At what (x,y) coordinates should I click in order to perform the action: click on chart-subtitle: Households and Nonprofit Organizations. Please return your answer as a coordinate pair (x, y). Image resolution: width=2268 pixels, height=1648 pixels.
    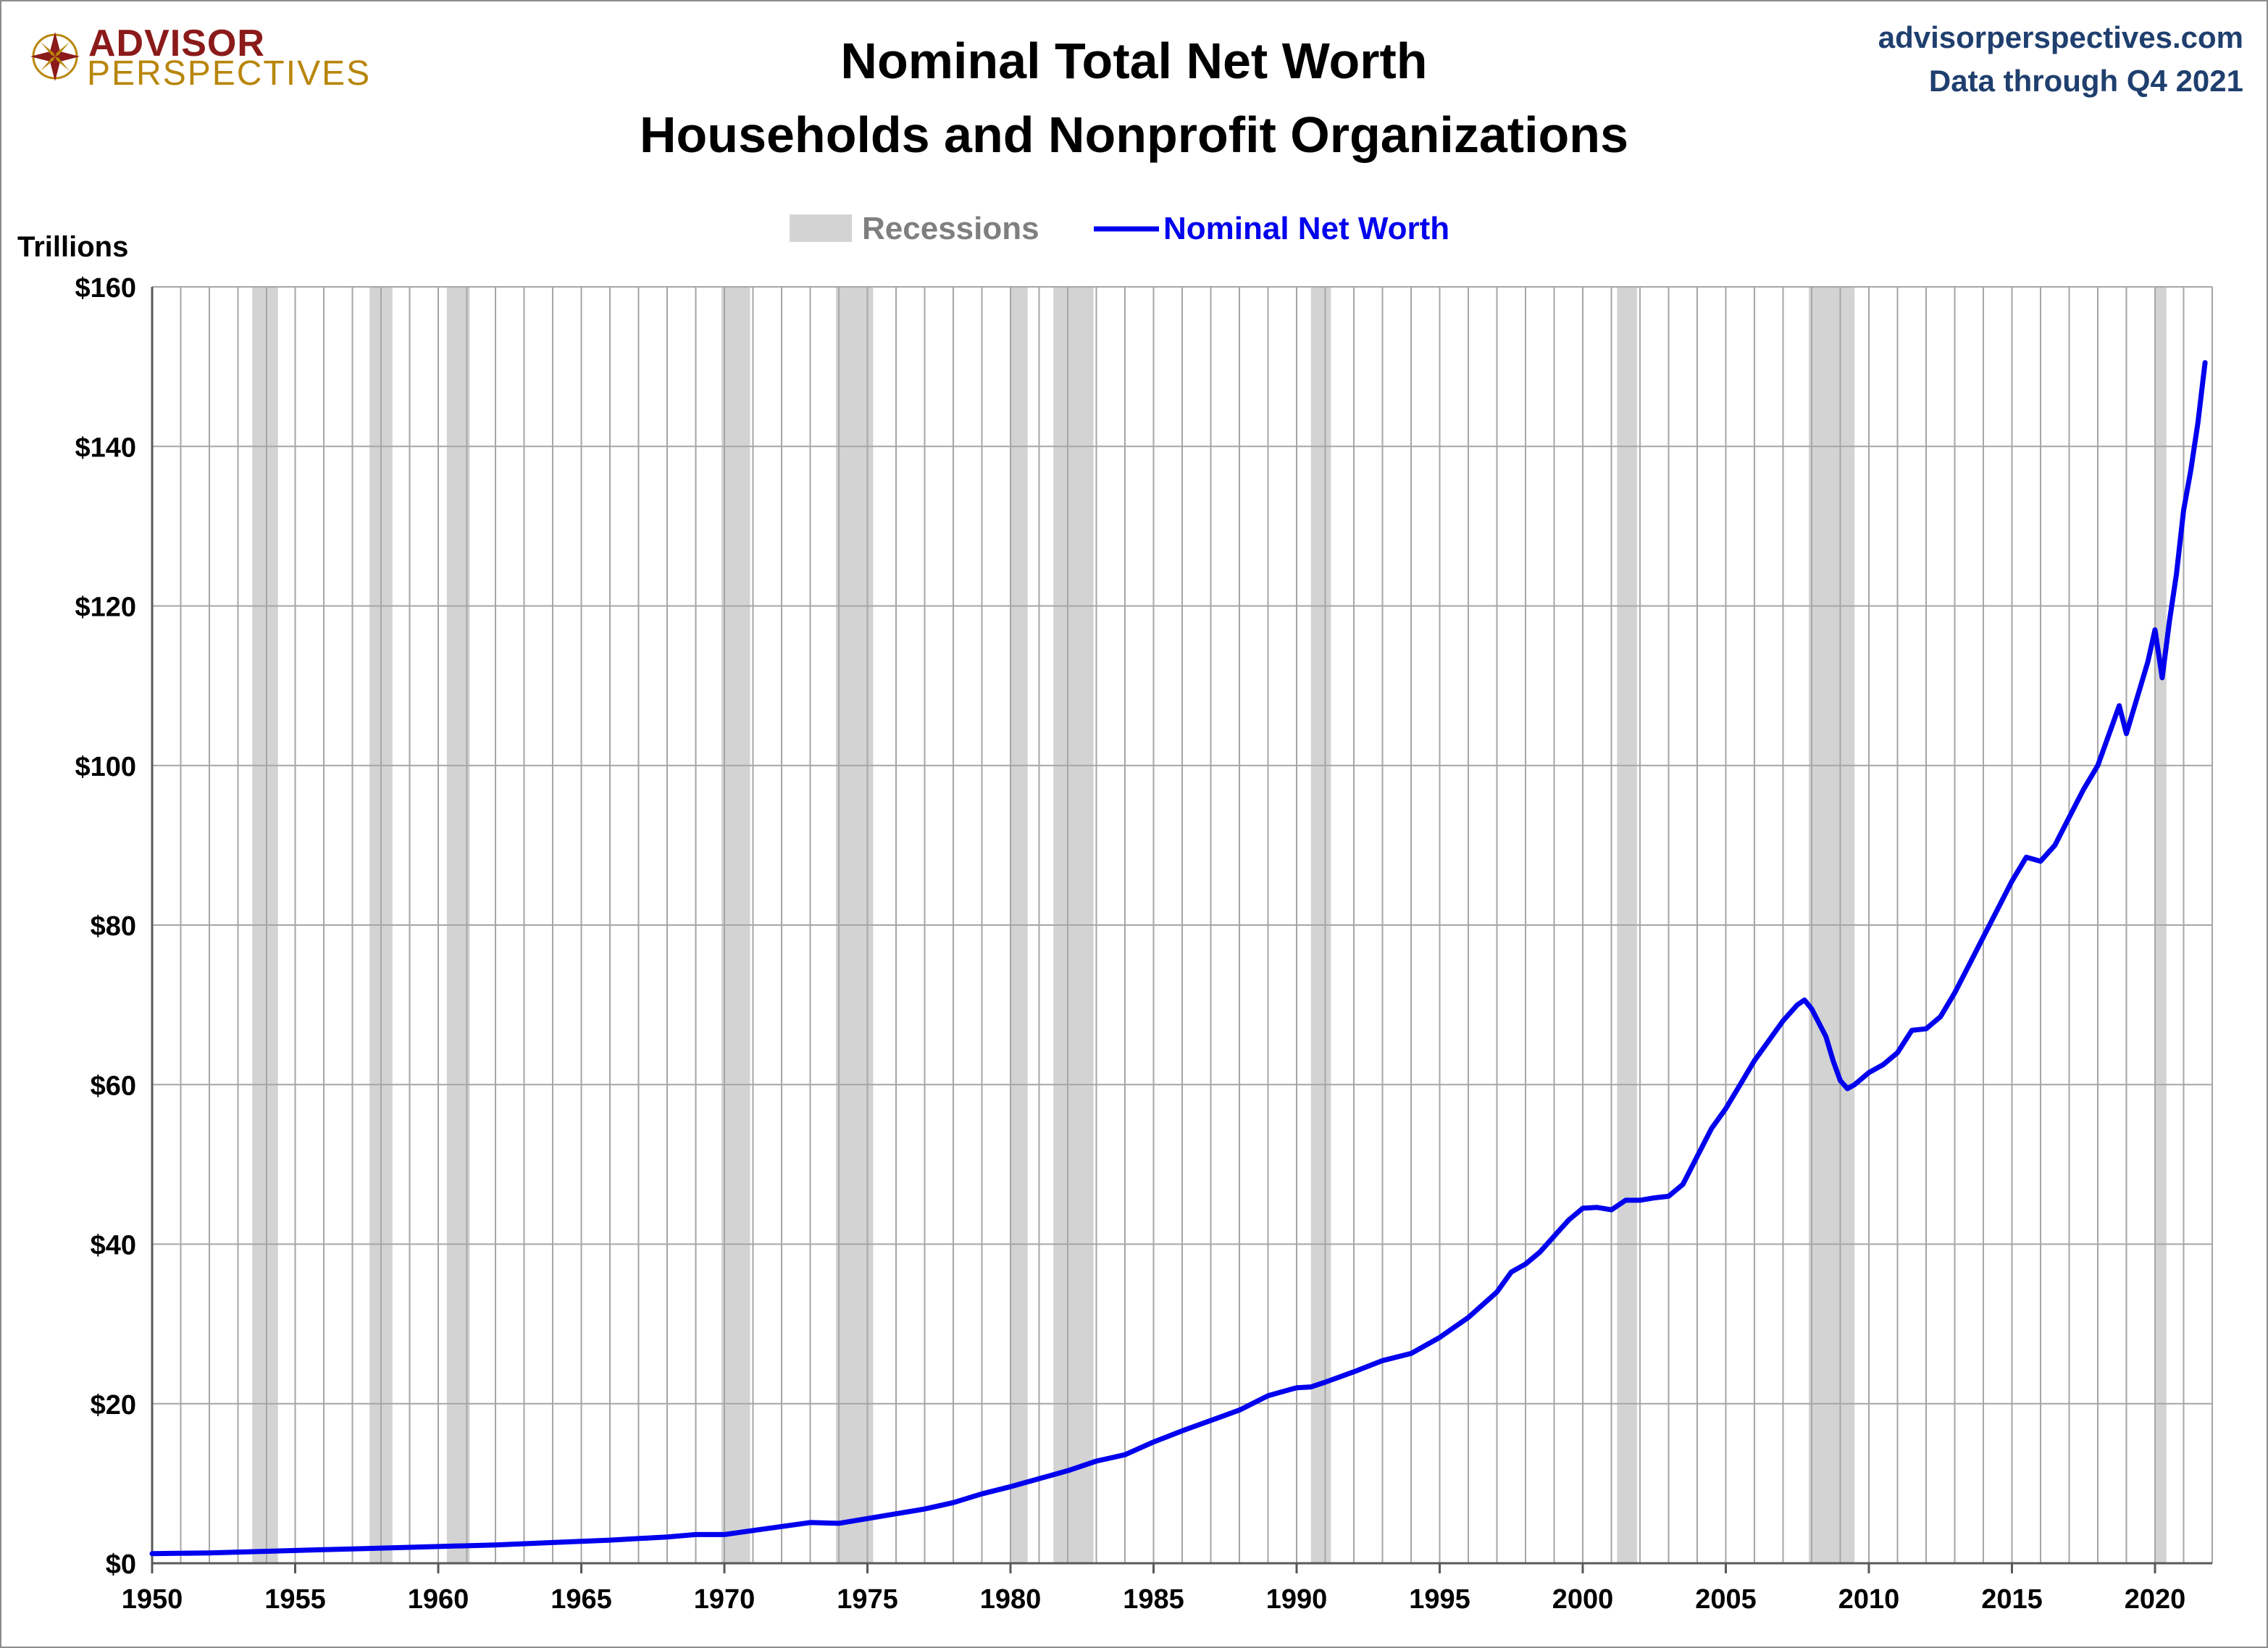
    Looking at the image, I should click on (1134, 134).